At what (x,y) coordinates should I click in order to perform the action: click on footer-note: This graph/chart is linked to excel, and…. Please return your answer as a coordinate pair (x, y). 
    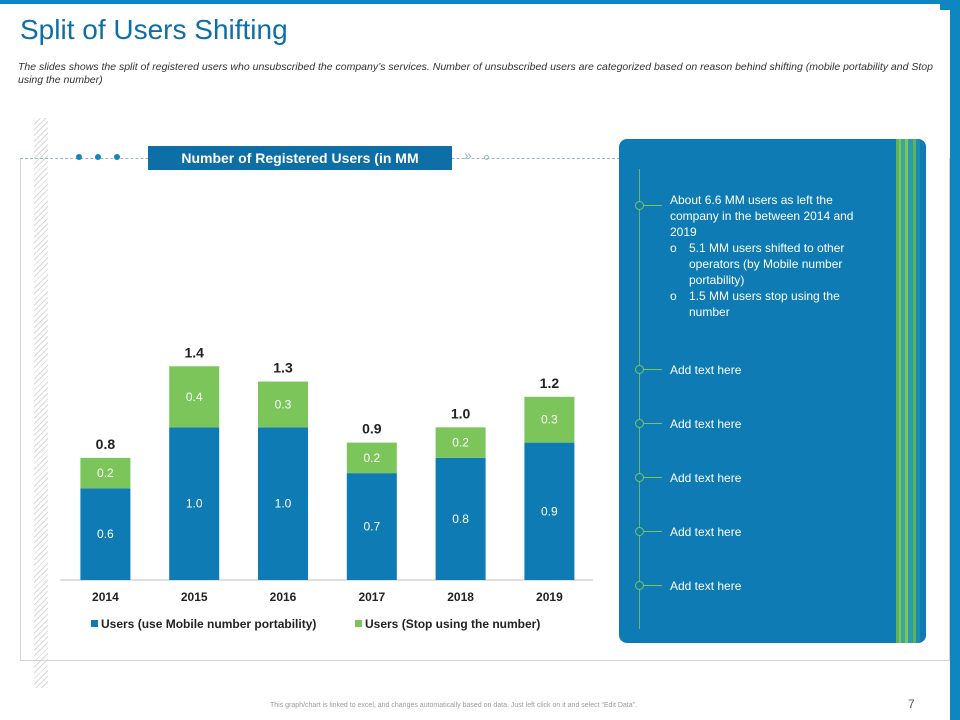
    Looking at the image, I should click on (453, 705).